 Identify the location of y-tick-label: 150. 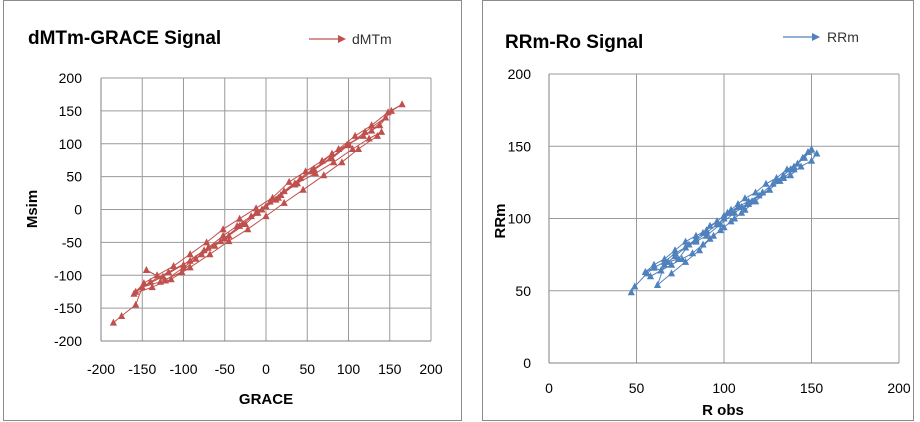
(520, 146).